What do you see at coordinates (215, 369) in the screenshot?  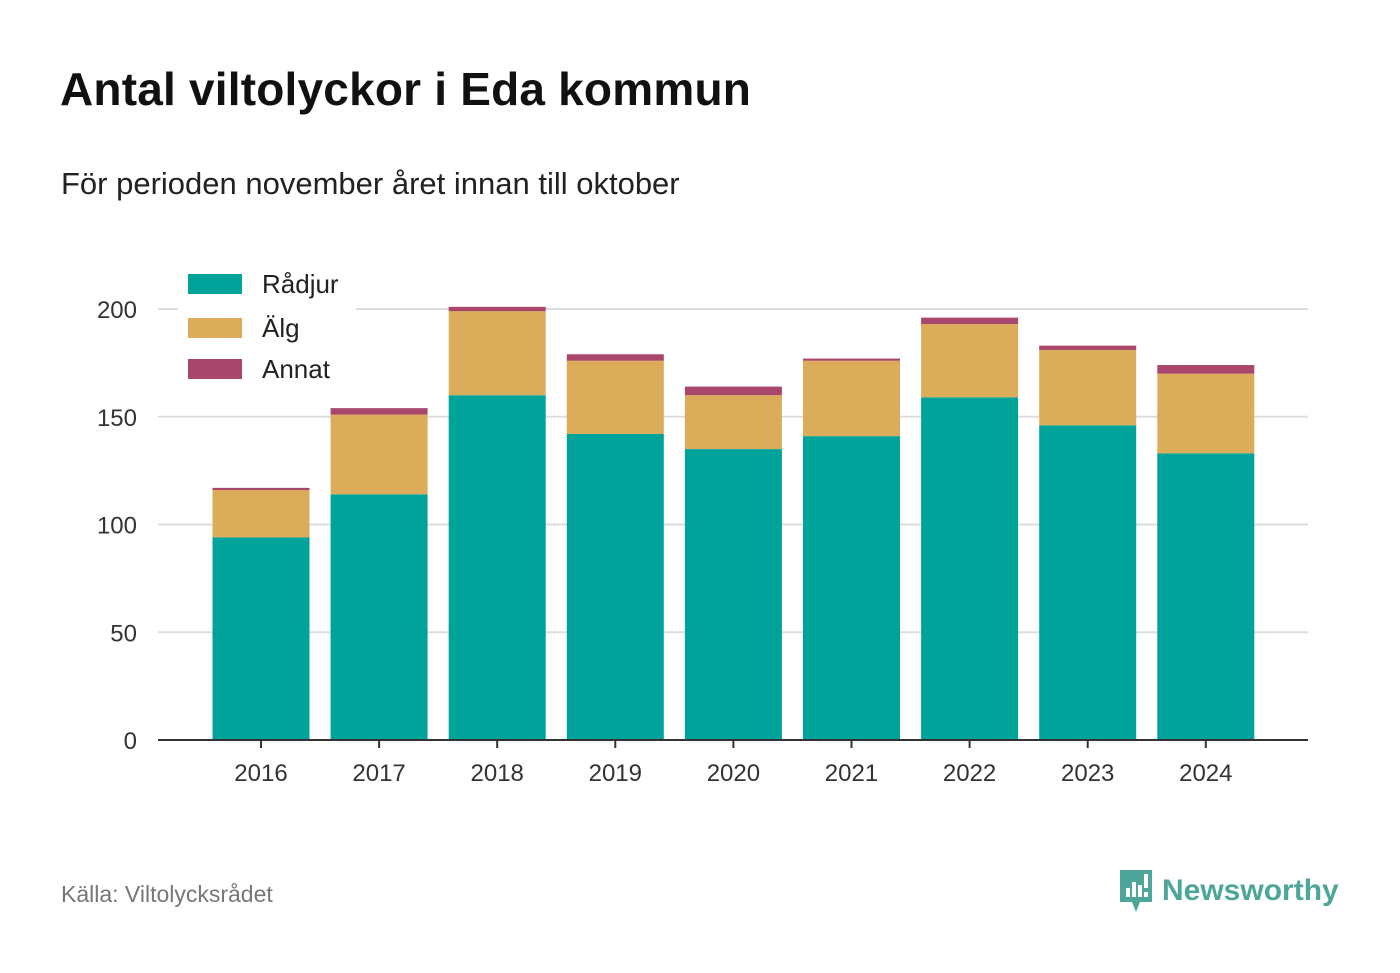 I see `legend-swatch-annat` at bounding box center [215, 369].